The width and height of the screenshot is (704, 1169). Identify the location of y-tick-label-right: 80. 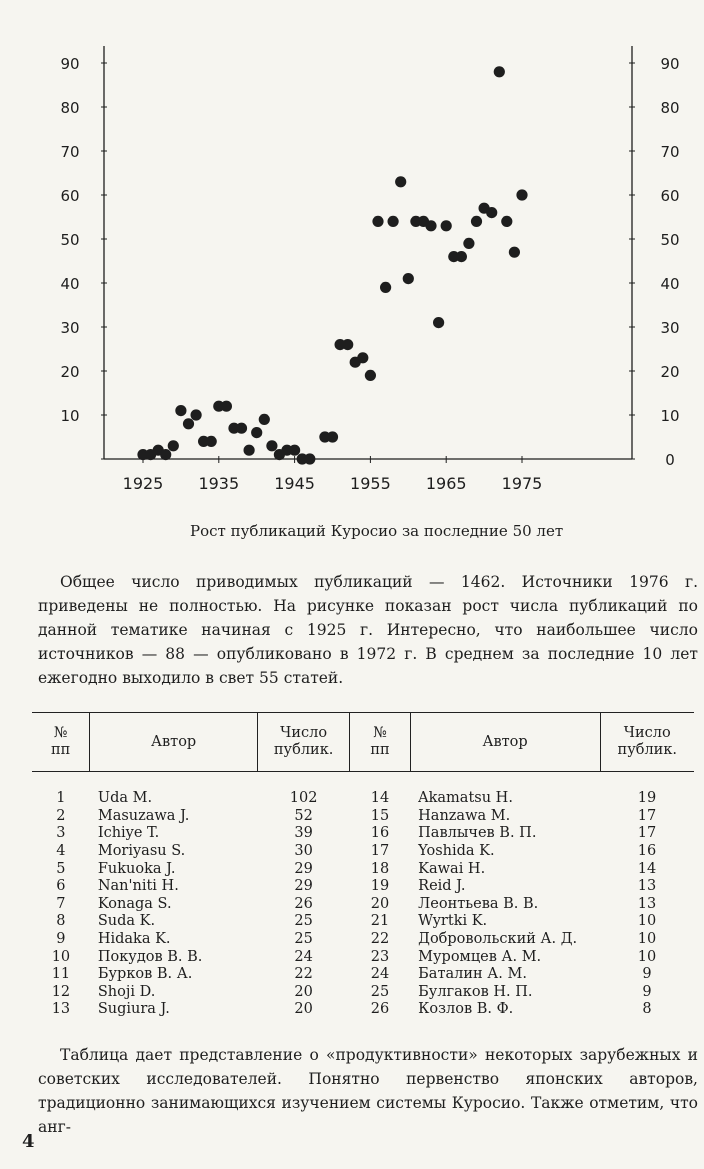
(669, 108).